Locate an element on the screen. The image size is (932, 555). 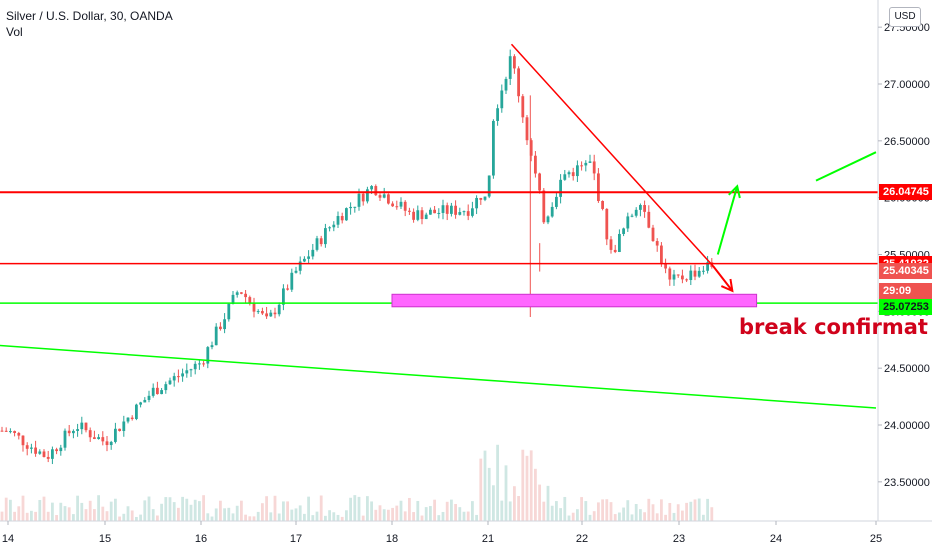
long-green-trendline is located at coordinates (438, 376).